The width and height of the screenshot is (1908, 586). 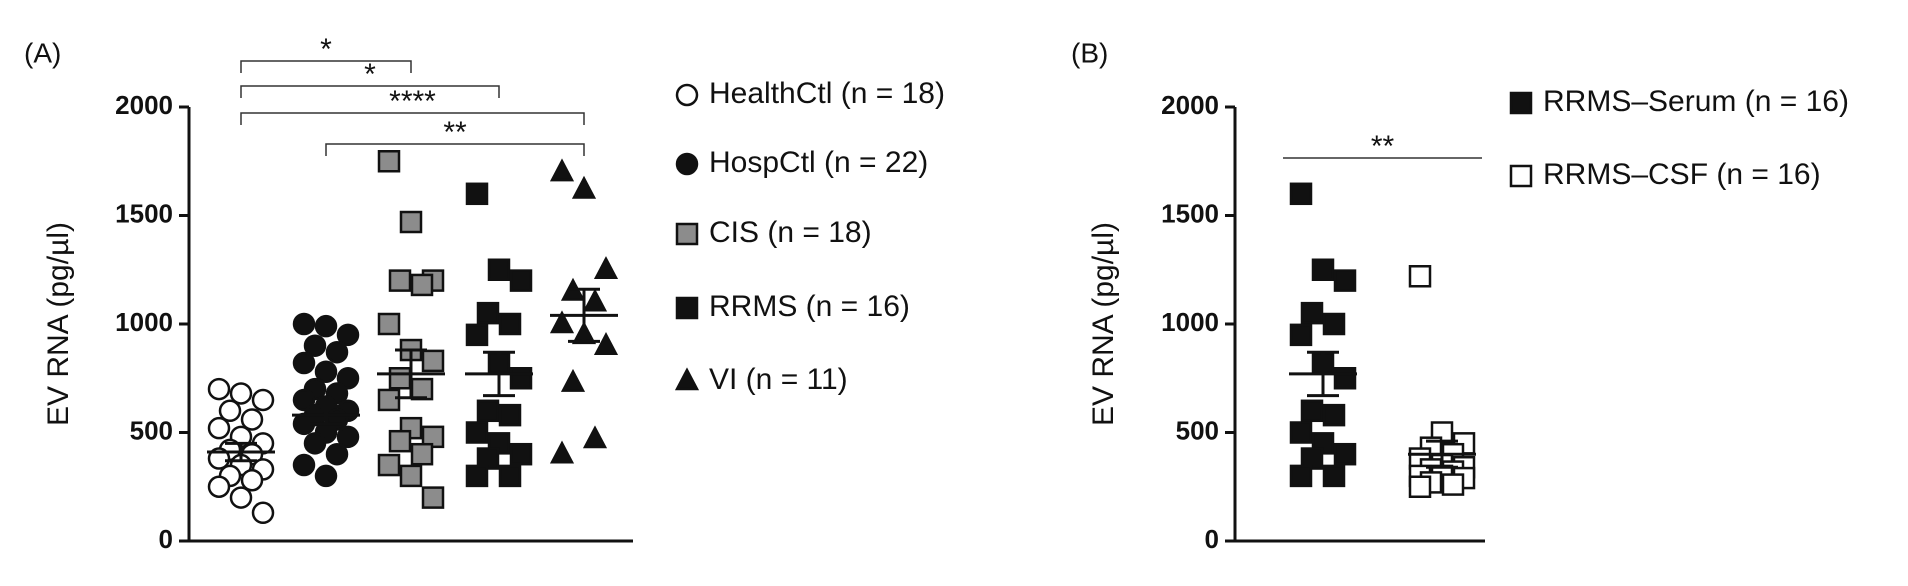 I want to click on y-tick-label: 500, so click(x=151, y=430).